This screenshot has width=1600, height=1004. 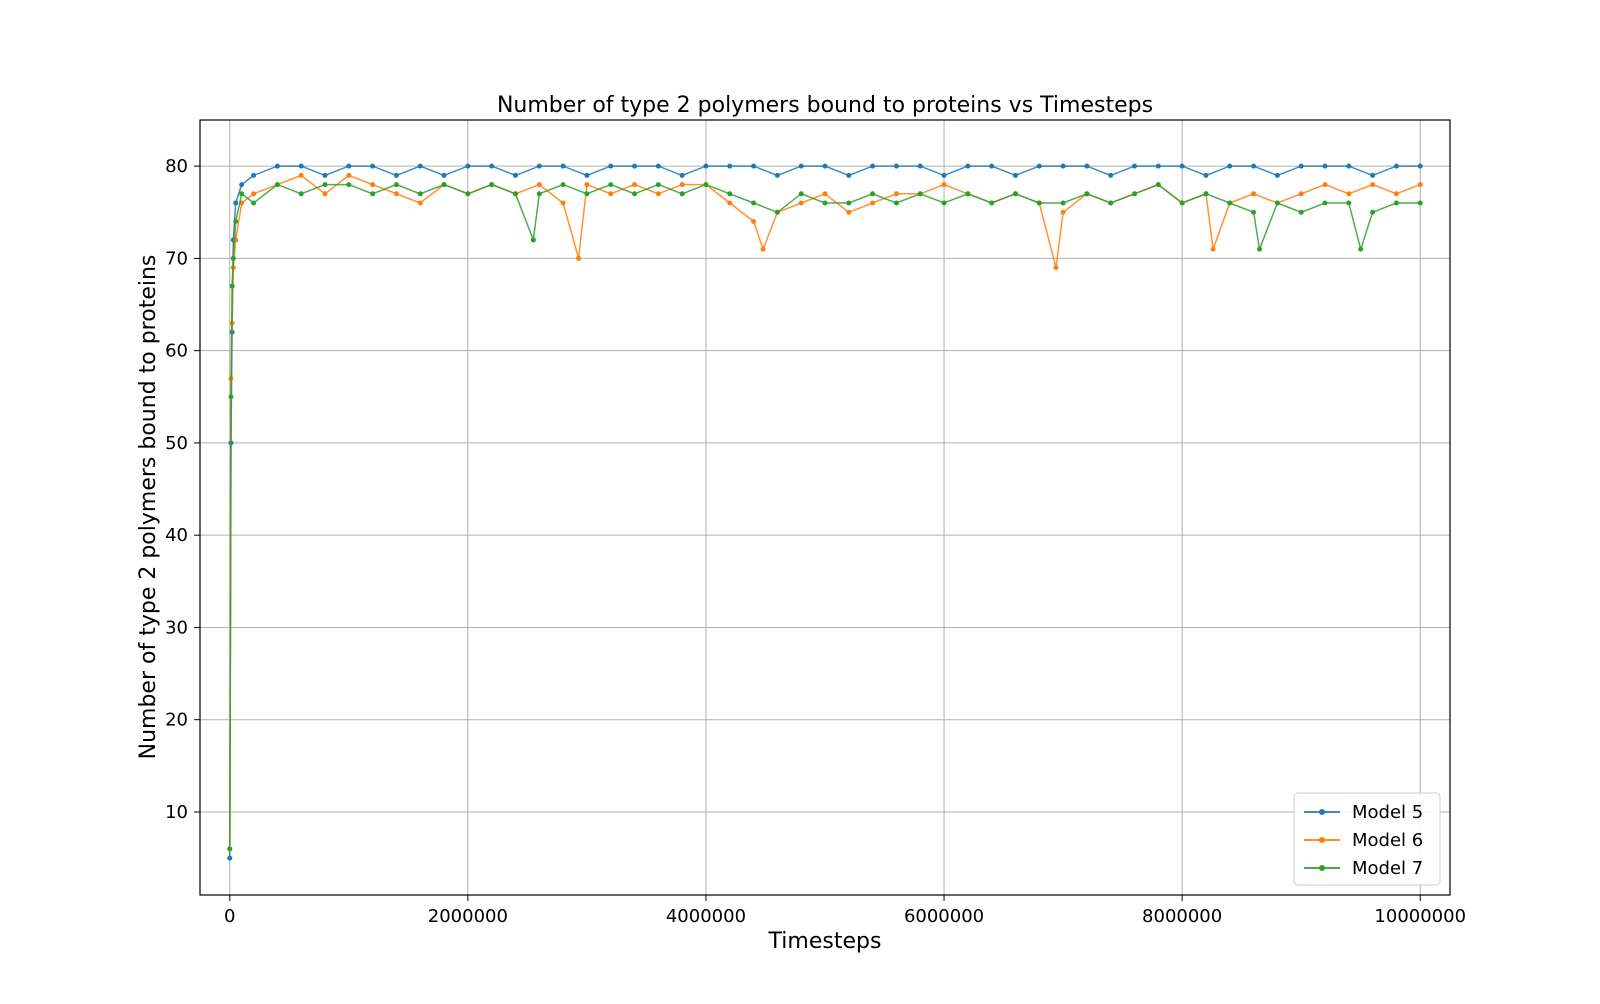 What do you see at coordinates (944, 916) in the screenshot?
I see `x-tick-label: 6000000` at bounding box center [944, 916].